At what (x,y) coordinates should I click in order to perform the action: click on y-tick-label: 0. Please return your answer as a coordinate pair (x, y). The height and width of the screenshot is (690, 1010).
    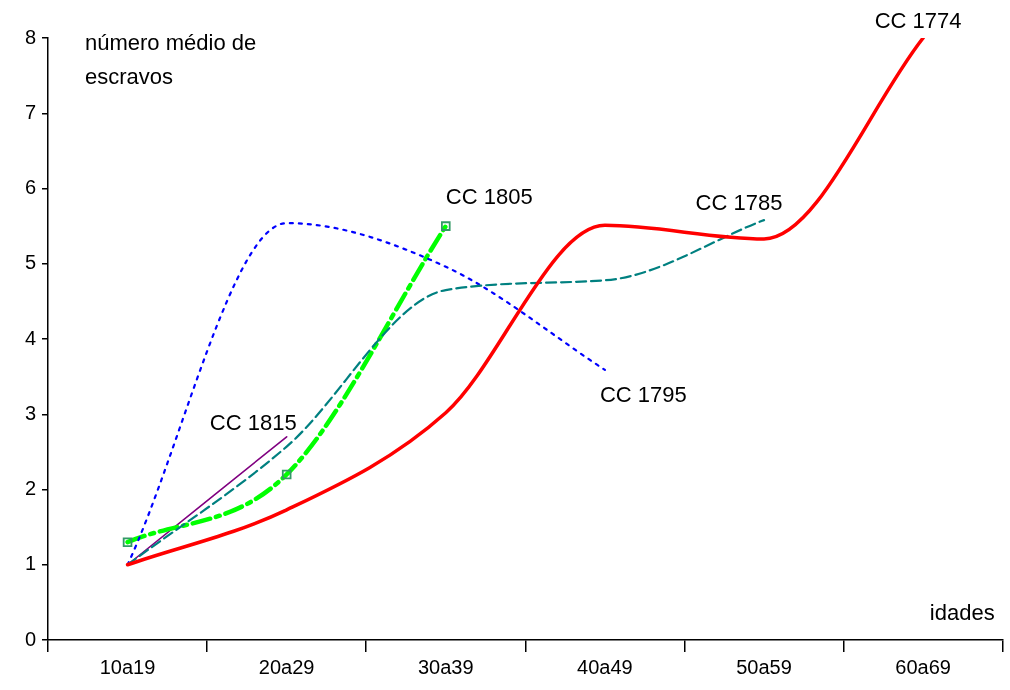
    Looking at the image, I should click on (30, 638).